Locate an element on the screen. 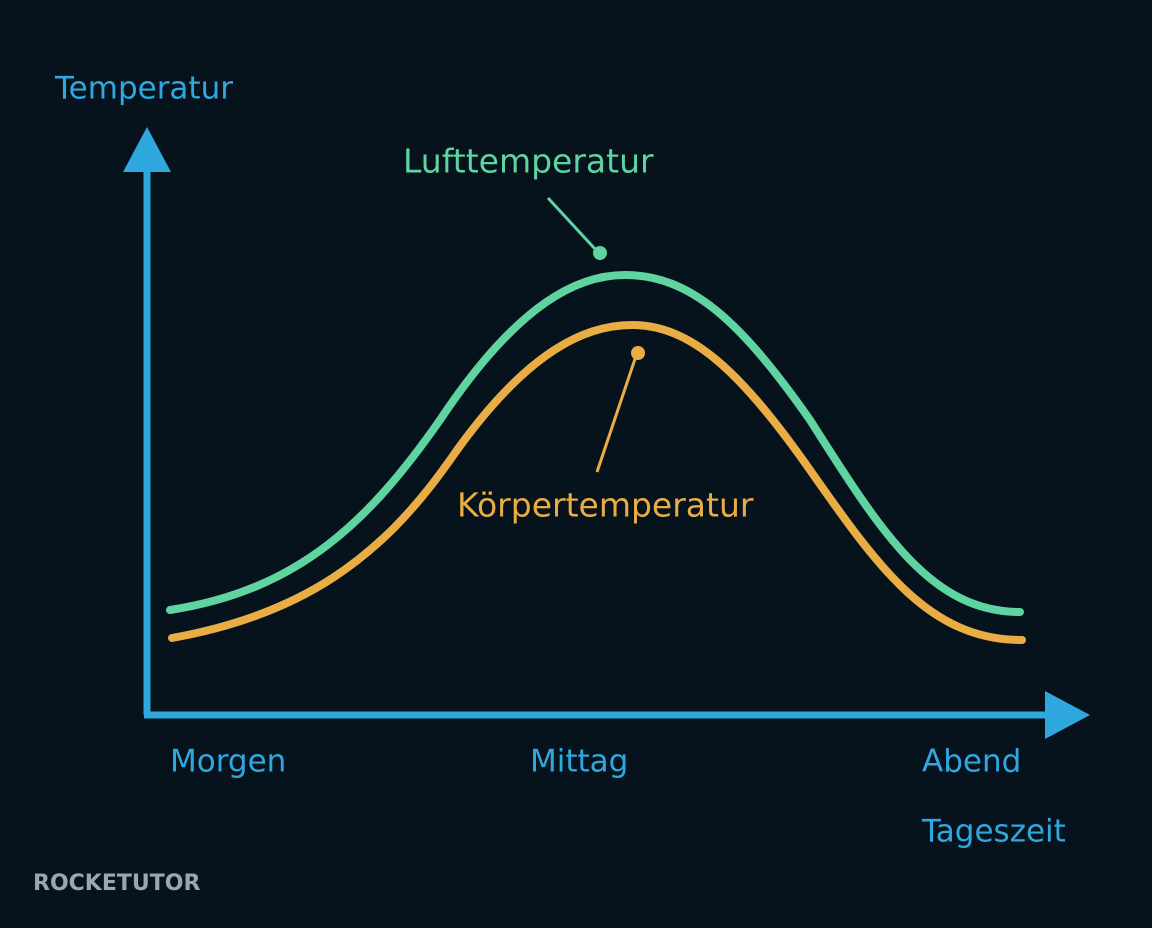 This screenshot has width=1152, height=928. y-axis-label: Temperatur is located at coordinates (143, 89).